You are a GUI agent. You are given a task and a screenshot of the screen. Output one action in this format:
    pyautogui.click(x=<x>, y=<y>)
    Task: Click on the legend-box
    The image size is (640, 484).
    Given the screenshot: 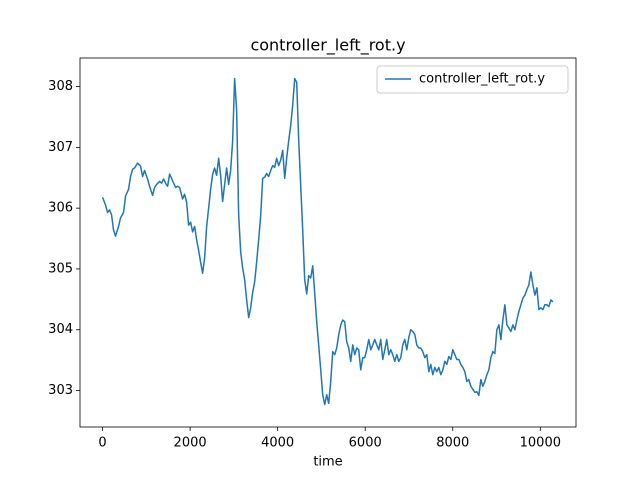 What is the action you would take?
    pyautogui.click(x=472, y=79)
    